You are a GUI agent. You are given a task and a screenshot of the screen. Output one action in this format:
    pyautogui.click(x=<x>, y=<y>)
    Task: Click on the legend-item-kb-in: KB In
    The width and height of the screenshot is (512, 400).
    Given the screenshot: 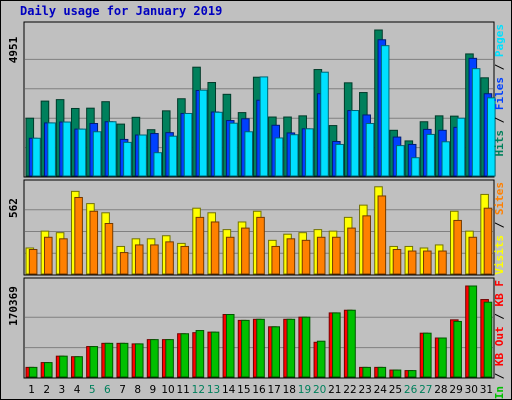 What is the action you would take?
    pyautogui.click(x=499, y=393)
    